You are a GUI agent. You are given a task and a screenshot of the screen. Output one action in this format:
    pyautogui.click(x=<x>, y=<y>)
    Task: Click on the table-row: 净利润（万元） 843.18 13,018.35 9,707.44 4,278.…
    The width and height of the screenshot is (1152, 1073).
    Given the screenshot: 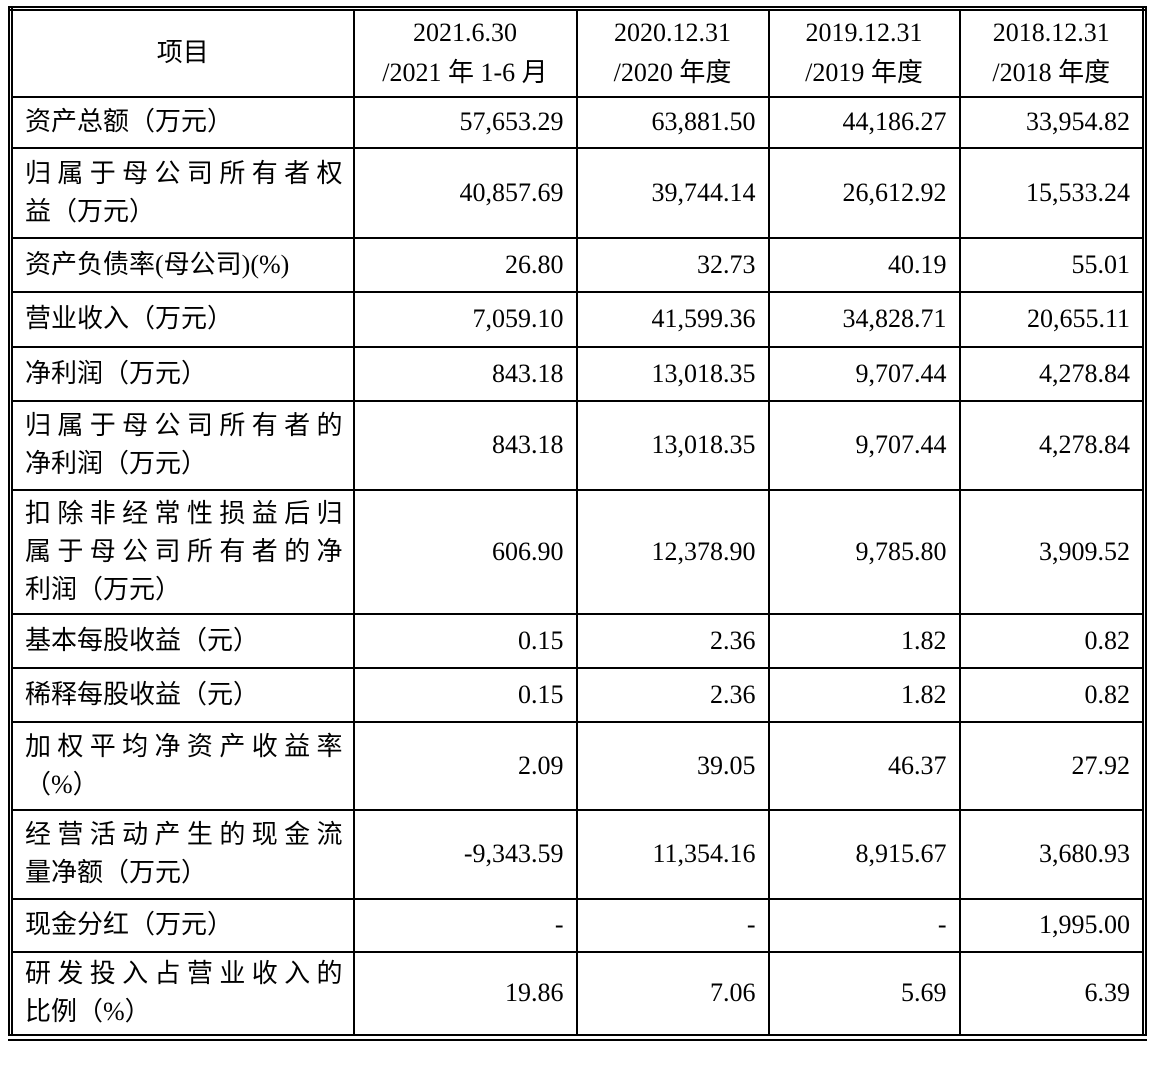 What is the action you would take?
    pyautogui.click(x=577, y=373)
    